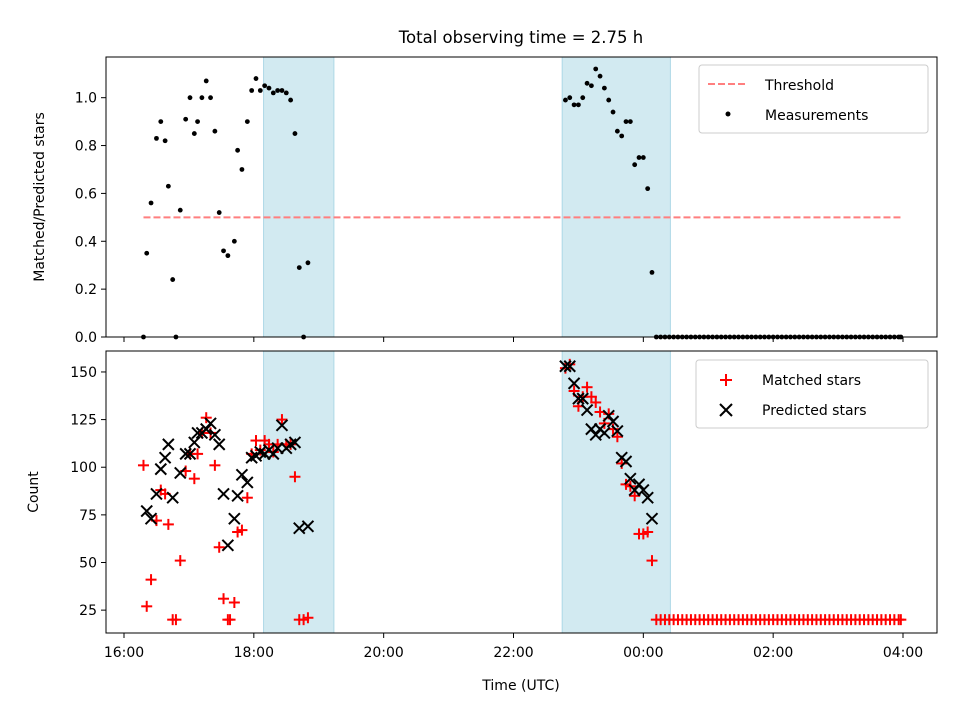 Image resolution: width=960 pixels, height=720 pixels. I want to click on bottom-x-tick-label: 16:00, so click(124, 653).